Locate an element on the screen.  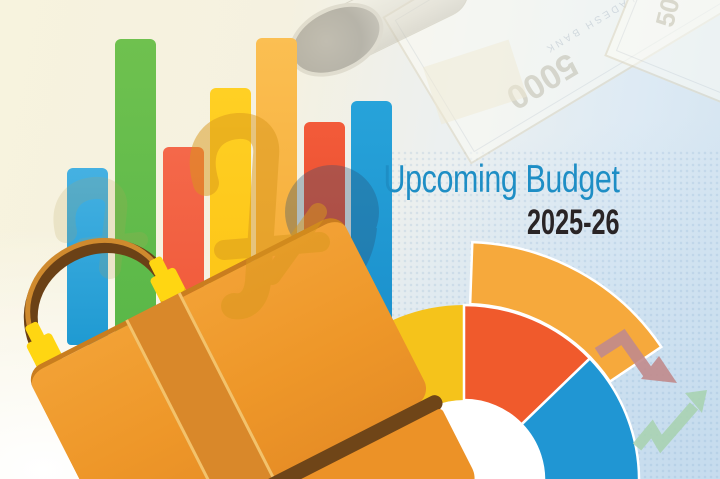
headline-block: Upcoming Budget 2025-26 is located at coordinates (468, 200).